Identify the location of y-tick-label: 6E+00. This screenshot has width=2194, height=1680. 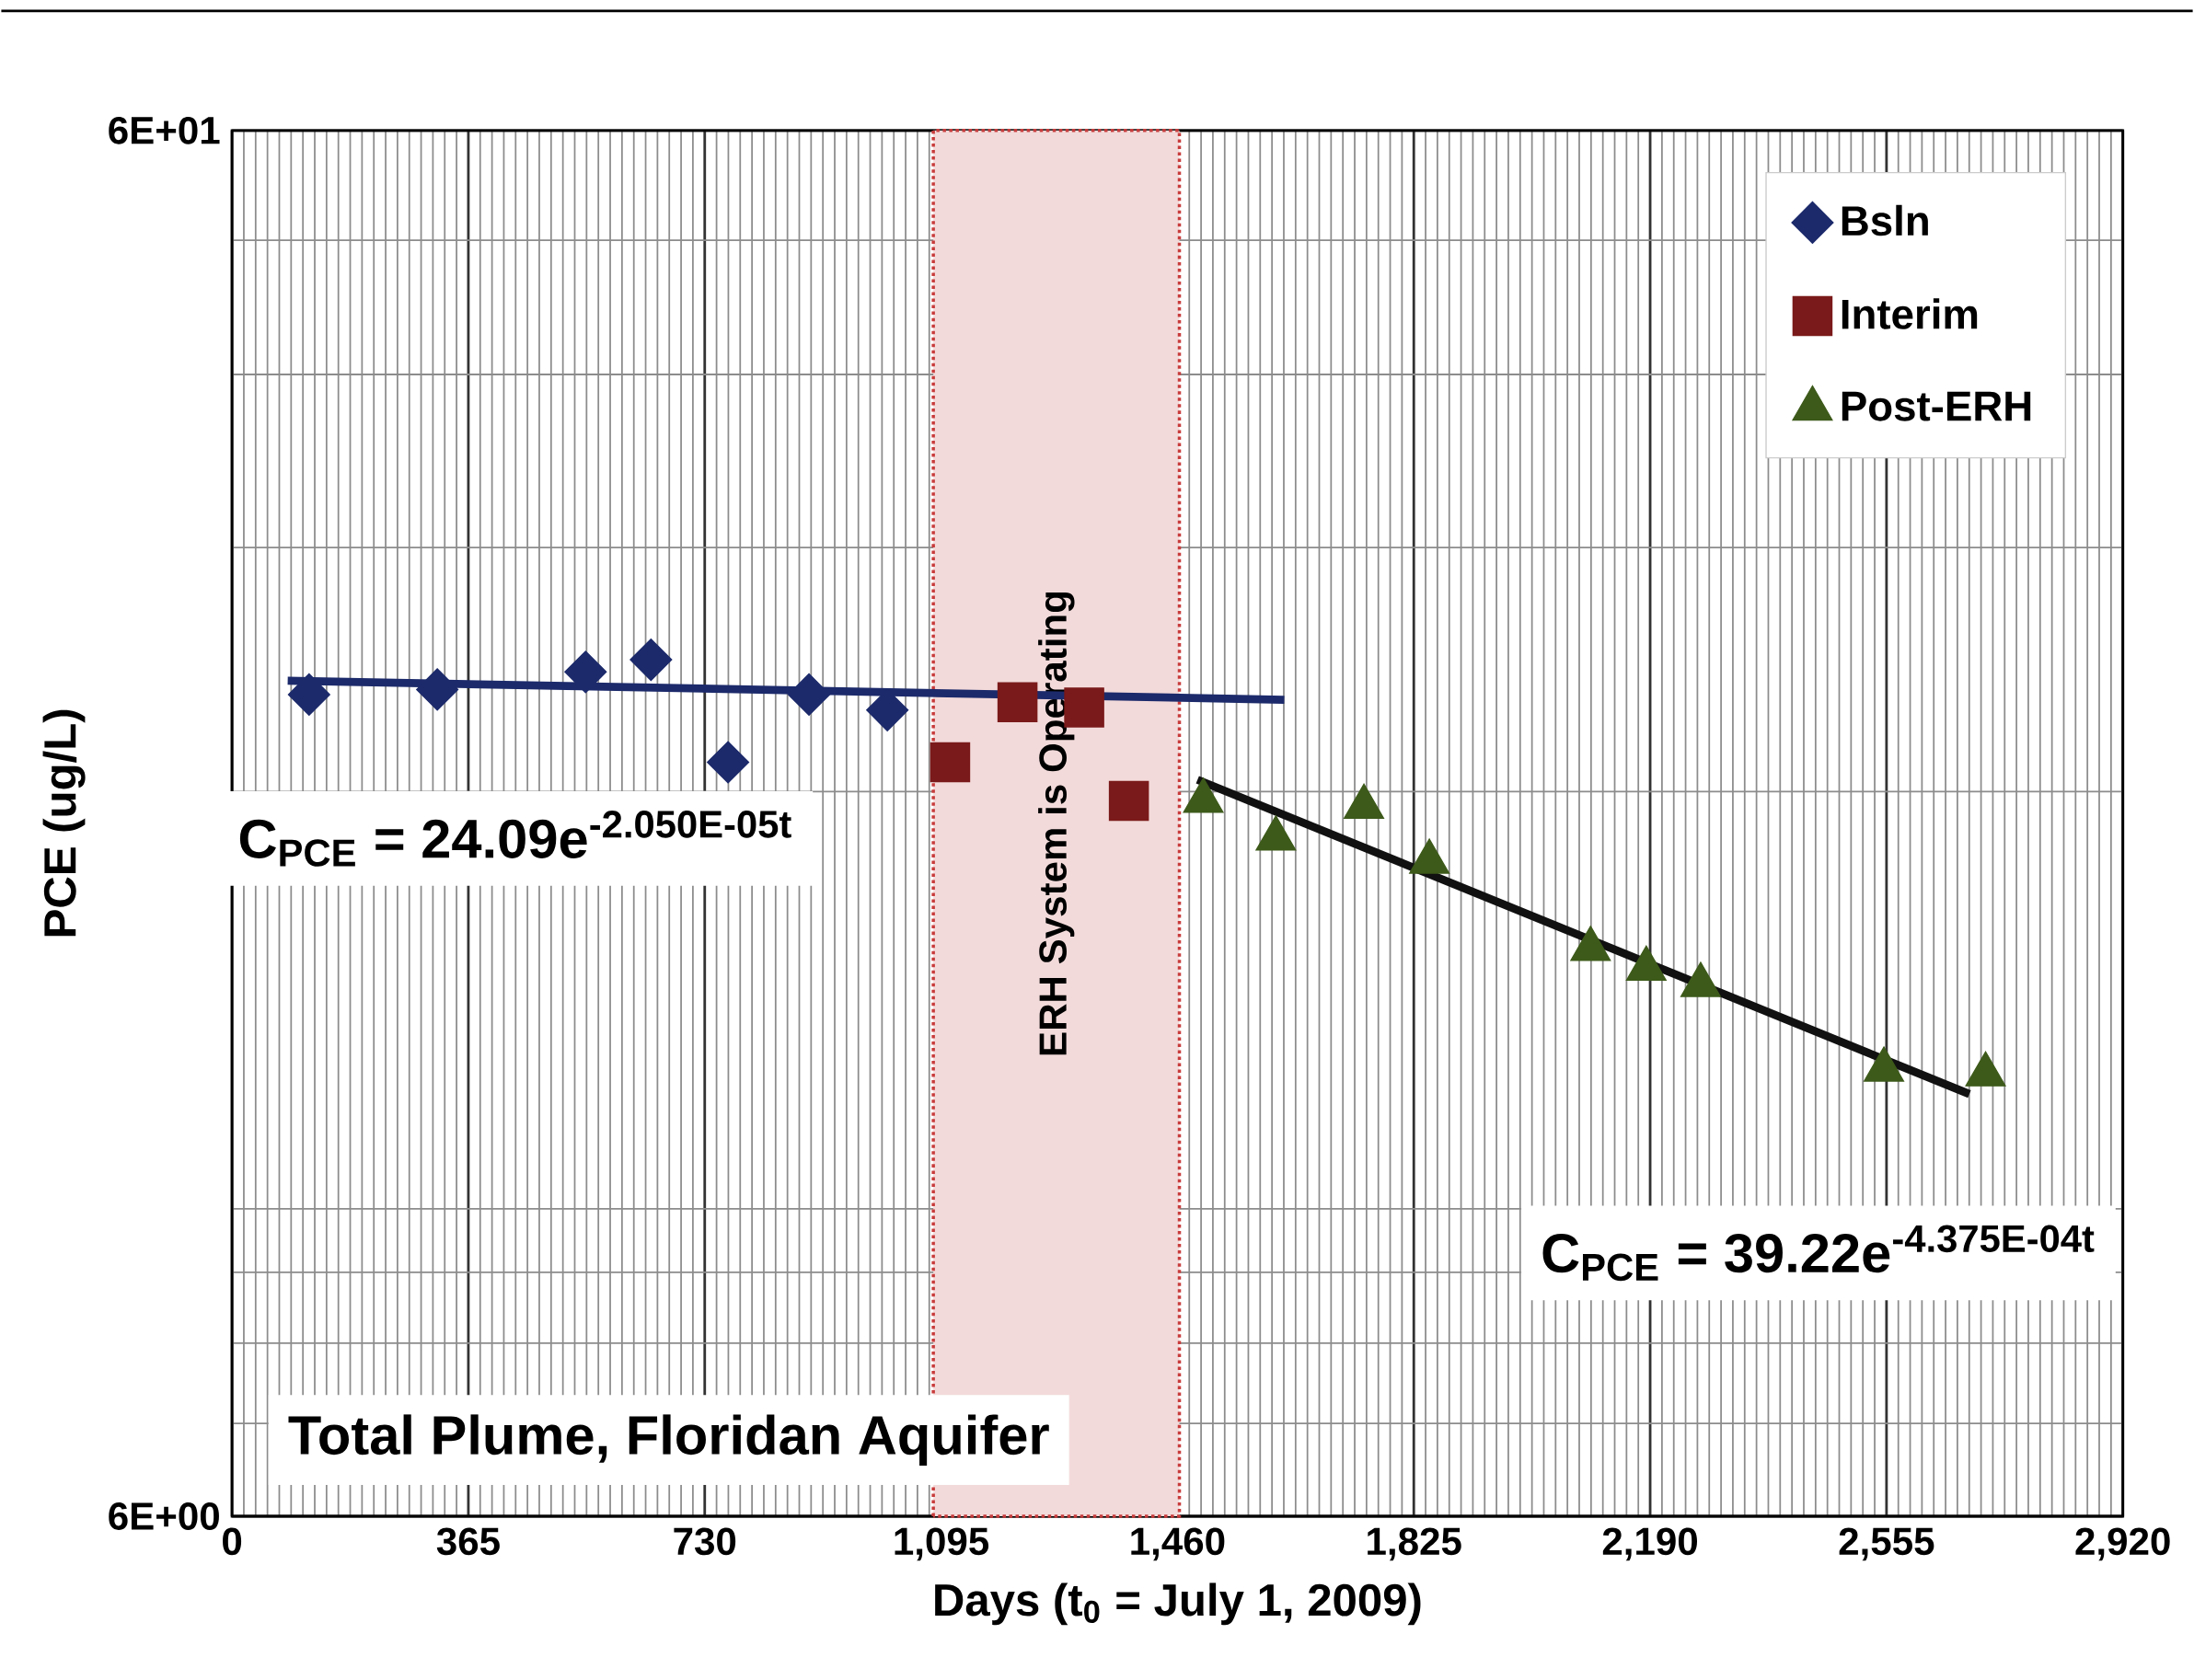
(164, 1516).